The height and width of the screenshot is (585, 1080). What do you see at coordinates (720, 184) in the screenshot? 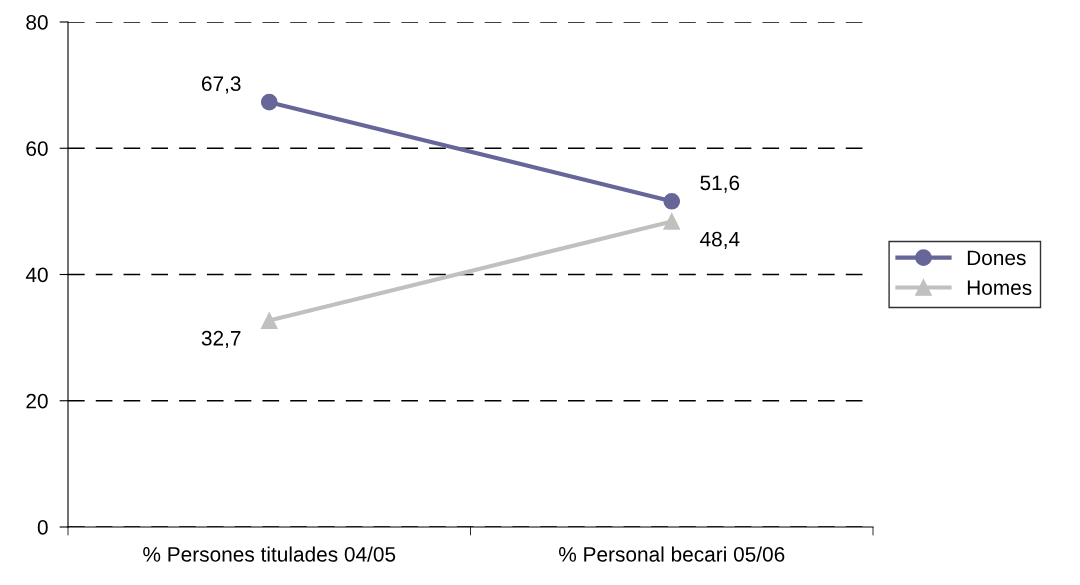
I see `data-label: 51,6` at bounding box center [720, 184].